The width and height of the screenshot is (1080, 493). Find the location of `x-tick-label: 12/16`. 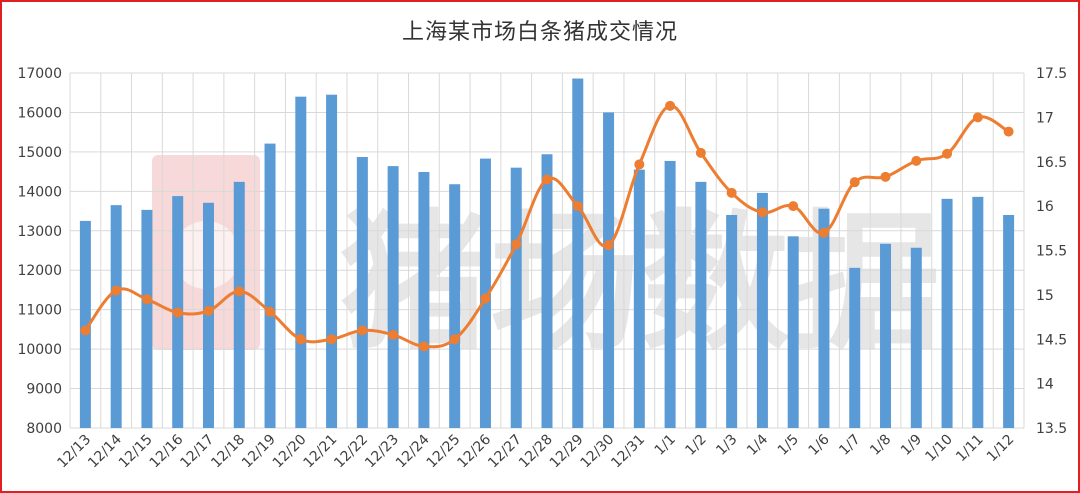

x-tick-label: 12/16 is located at coordinates (167, 451).